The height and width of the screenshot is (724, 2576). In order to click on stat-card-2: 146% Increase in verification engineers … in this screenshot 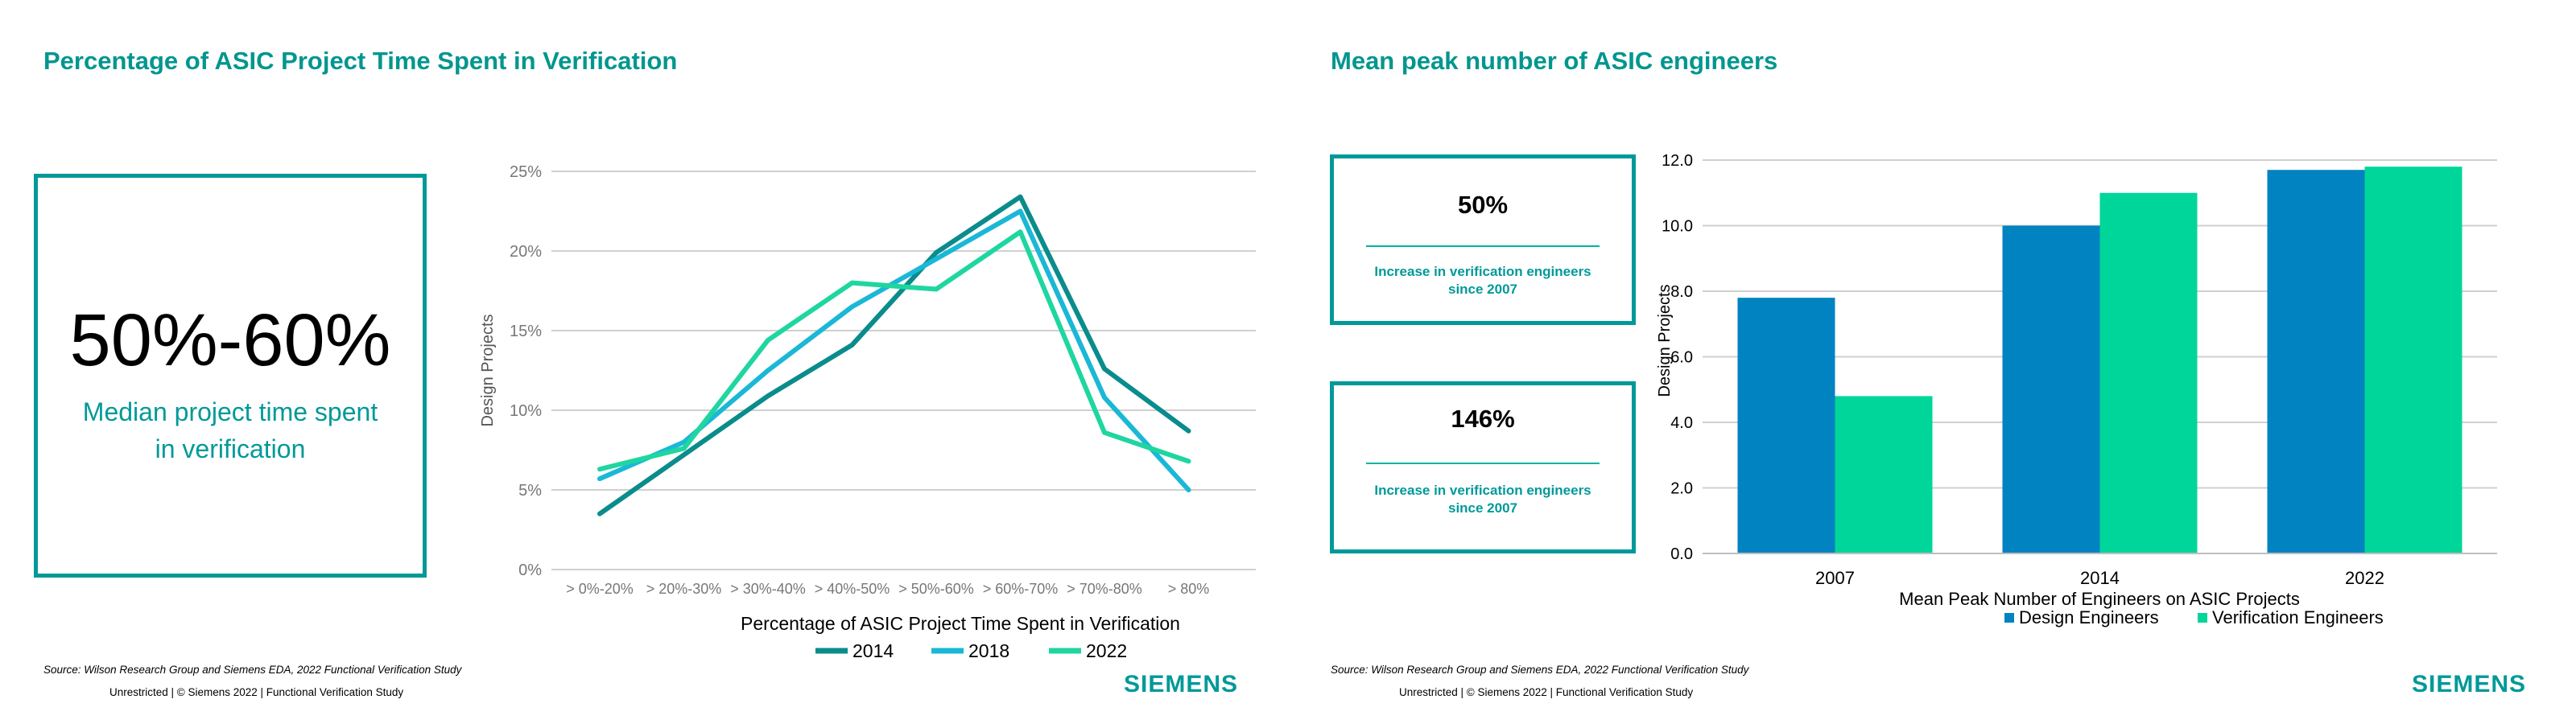, I will do `click(1483, 467)`.